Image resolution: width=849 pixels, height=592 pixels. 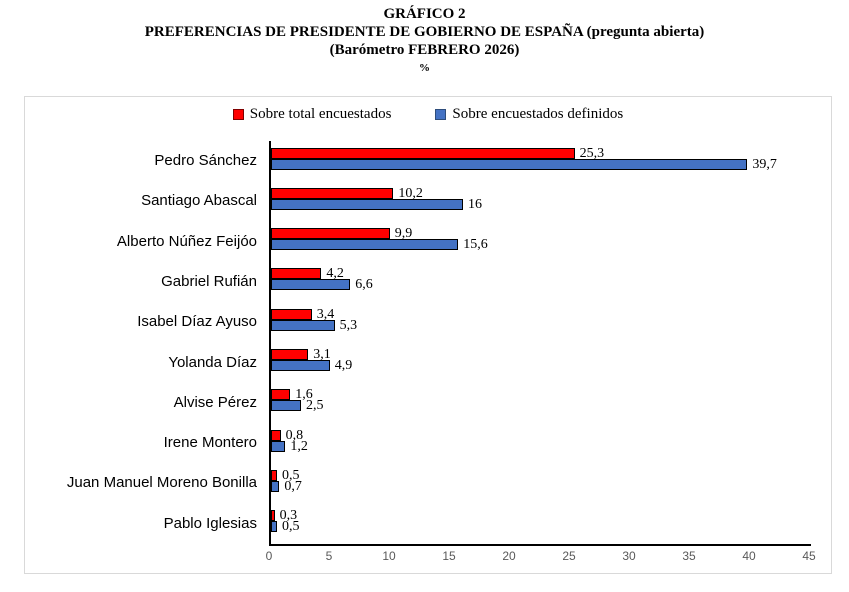 What do you see at coordinates (809, 556) in the screenshot?
I see `x-axis-tick: 45` at bounding box center [809, 556].